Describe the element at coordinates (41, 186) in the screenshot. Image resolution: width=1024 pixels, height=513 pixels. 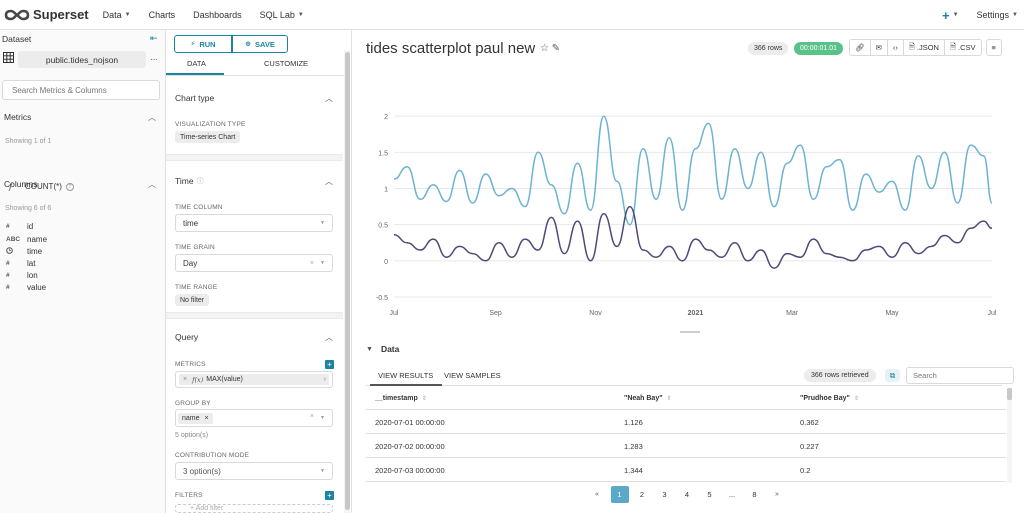
I see `metric-item: f COUNT(*) ?` at that location.